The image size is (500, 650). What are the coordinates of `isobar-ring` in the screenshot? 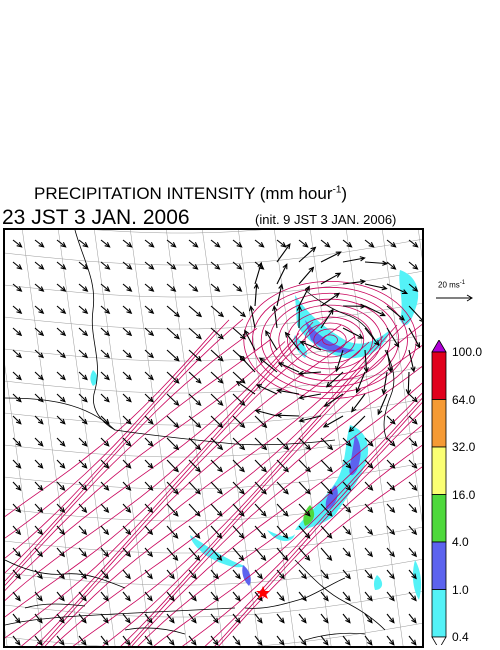 It's located at (330, 340).